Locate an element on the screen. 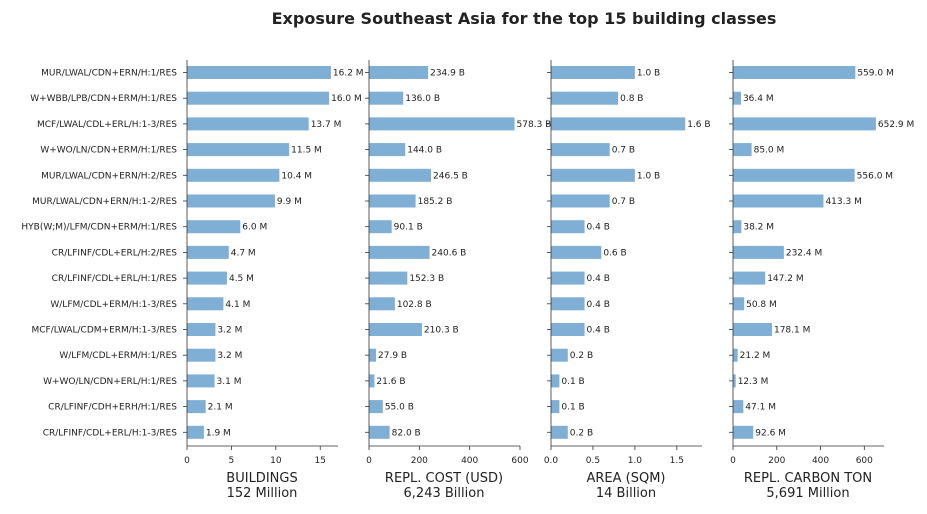 The width and height of the screenshot is (927, 514). data-label: 4.7 M is located at coordinates (243, 253).